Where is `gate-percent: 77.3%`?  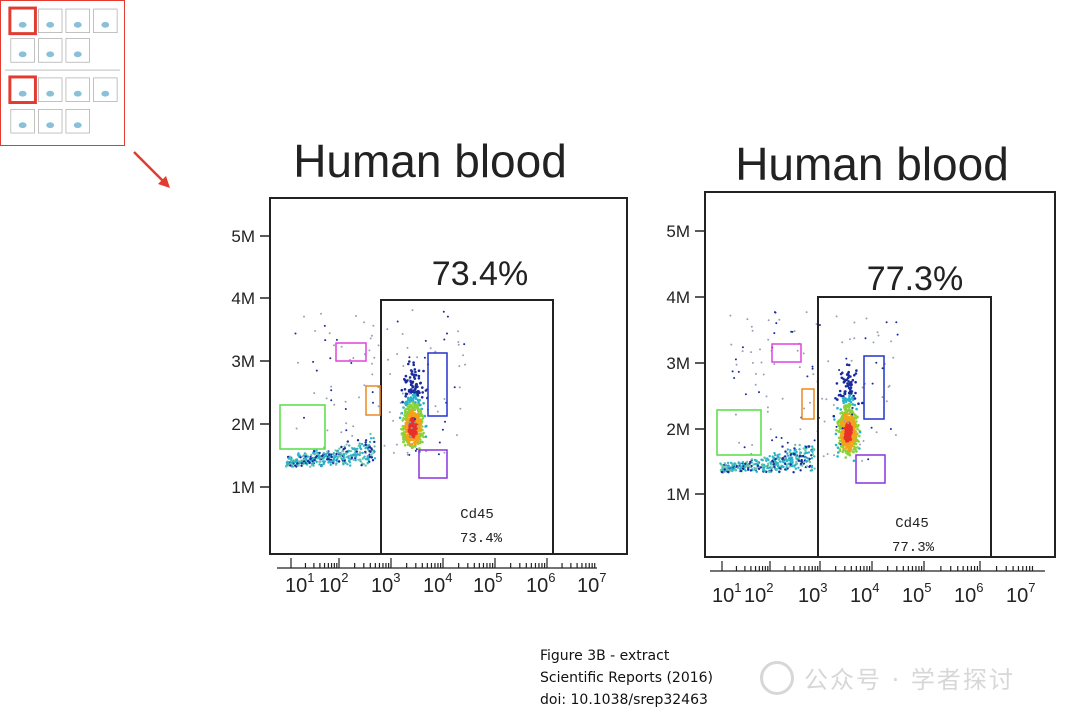
gate-percent: 77.3% is located at coordinates (915, 279).